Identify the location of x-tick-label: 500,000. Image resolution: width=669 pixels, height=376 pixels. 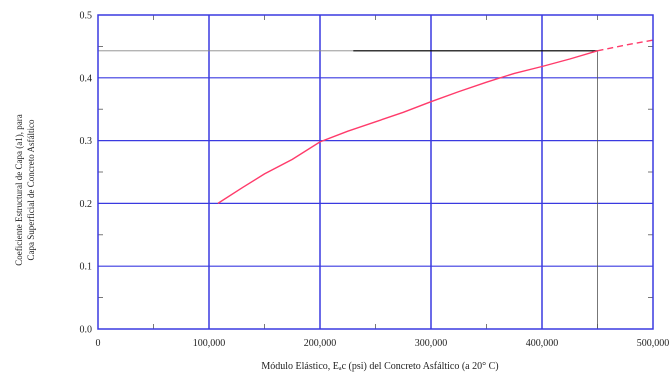
(653, 343).